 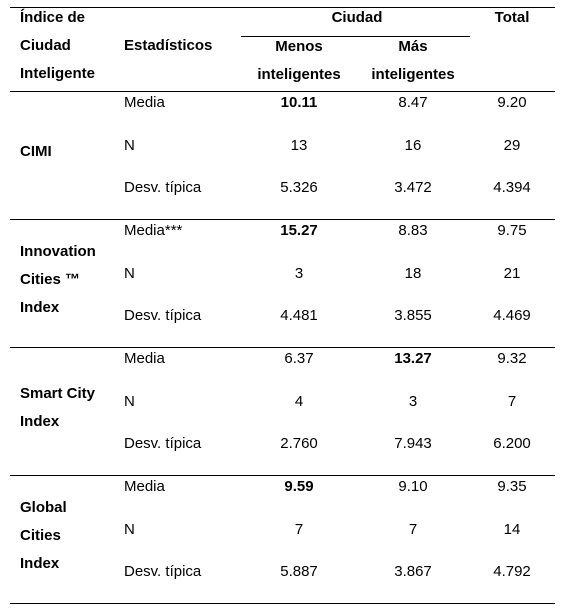 What do you see at coordinates (413, 230) in the screenshot?
I see `value-cell: 8.83` at bounding box center [413, 230].